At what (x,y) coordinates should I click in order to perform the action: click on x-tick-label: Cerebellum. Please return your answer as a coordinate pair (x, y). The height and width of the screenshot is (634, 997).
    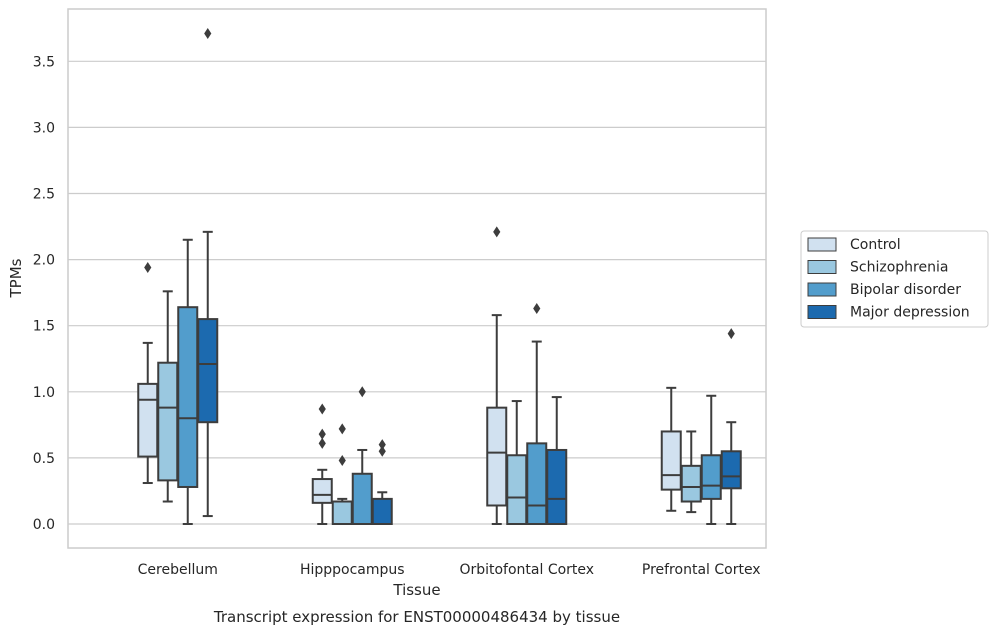
    Looking at the image, I should click on (178, 570).